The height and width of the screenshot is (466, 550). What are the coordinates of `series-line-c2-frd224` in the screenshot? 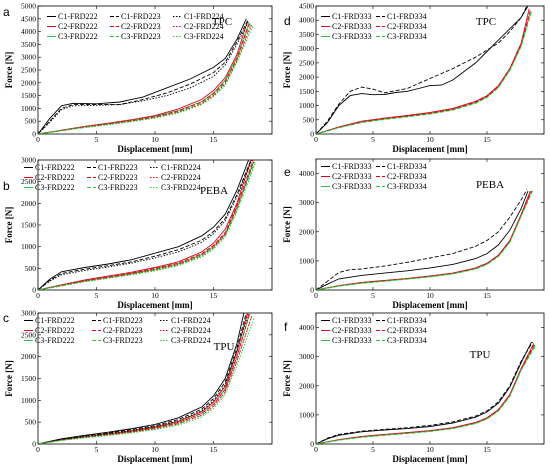 It's located at (146, 225).